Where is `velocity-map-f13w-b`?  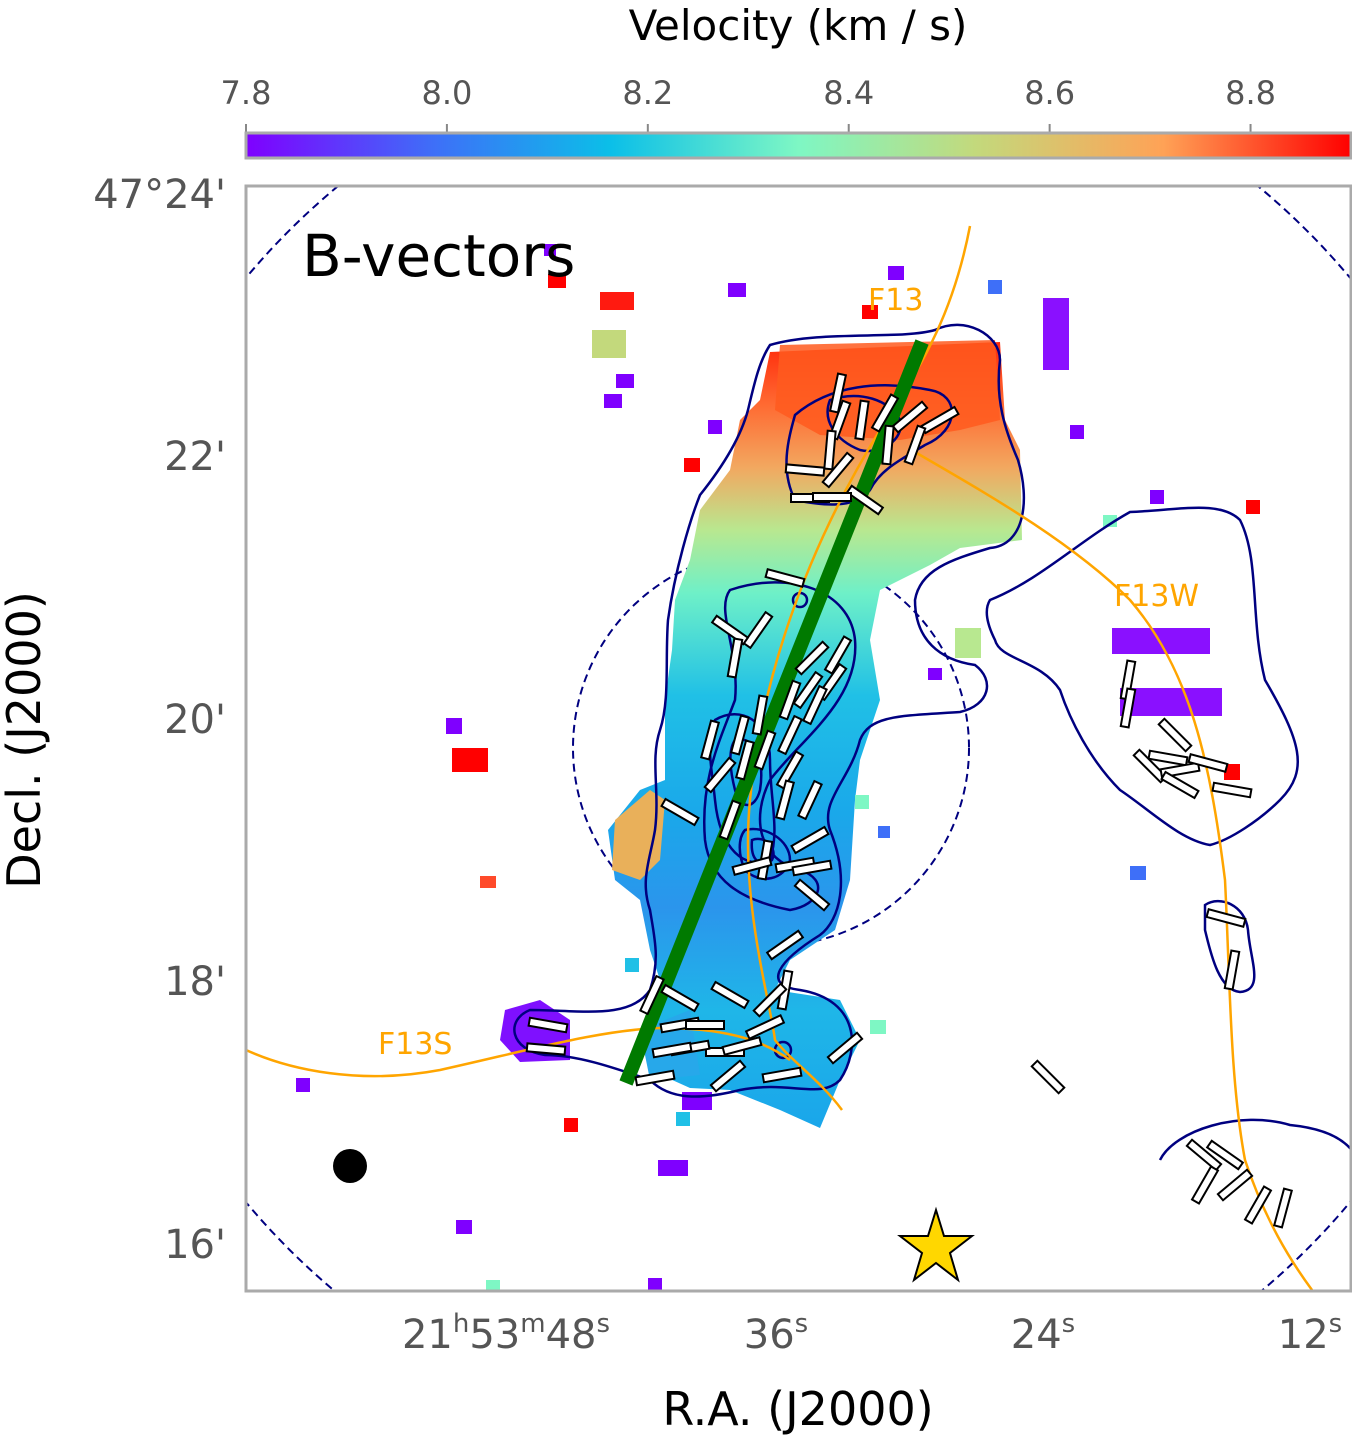
velocity-map-f13w-b is located at coordinates (1171, 702).